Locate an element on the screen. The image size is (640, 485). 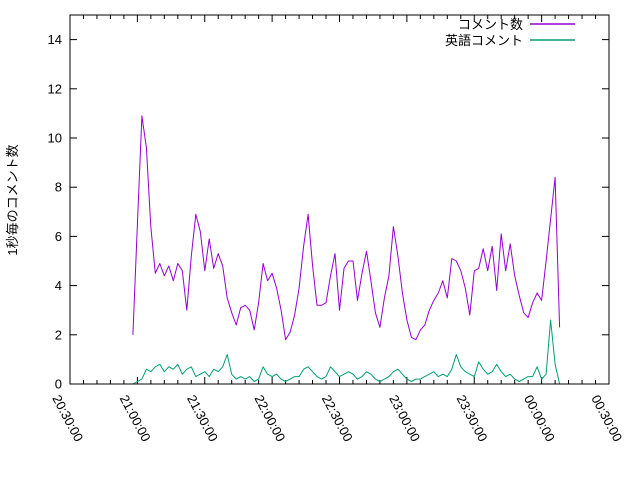
x-tick-label: 00:30:00 is located at coordinates (606, 418).